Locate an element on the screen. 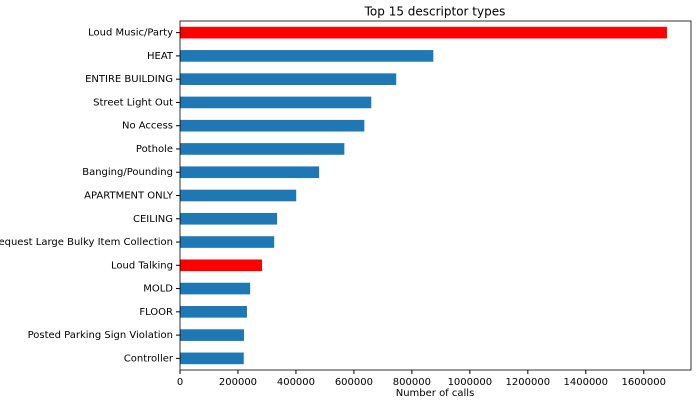 The width and height of the screenshot is (700, 404). y-tick-label: MOLD is located at coordinates (158, 289).